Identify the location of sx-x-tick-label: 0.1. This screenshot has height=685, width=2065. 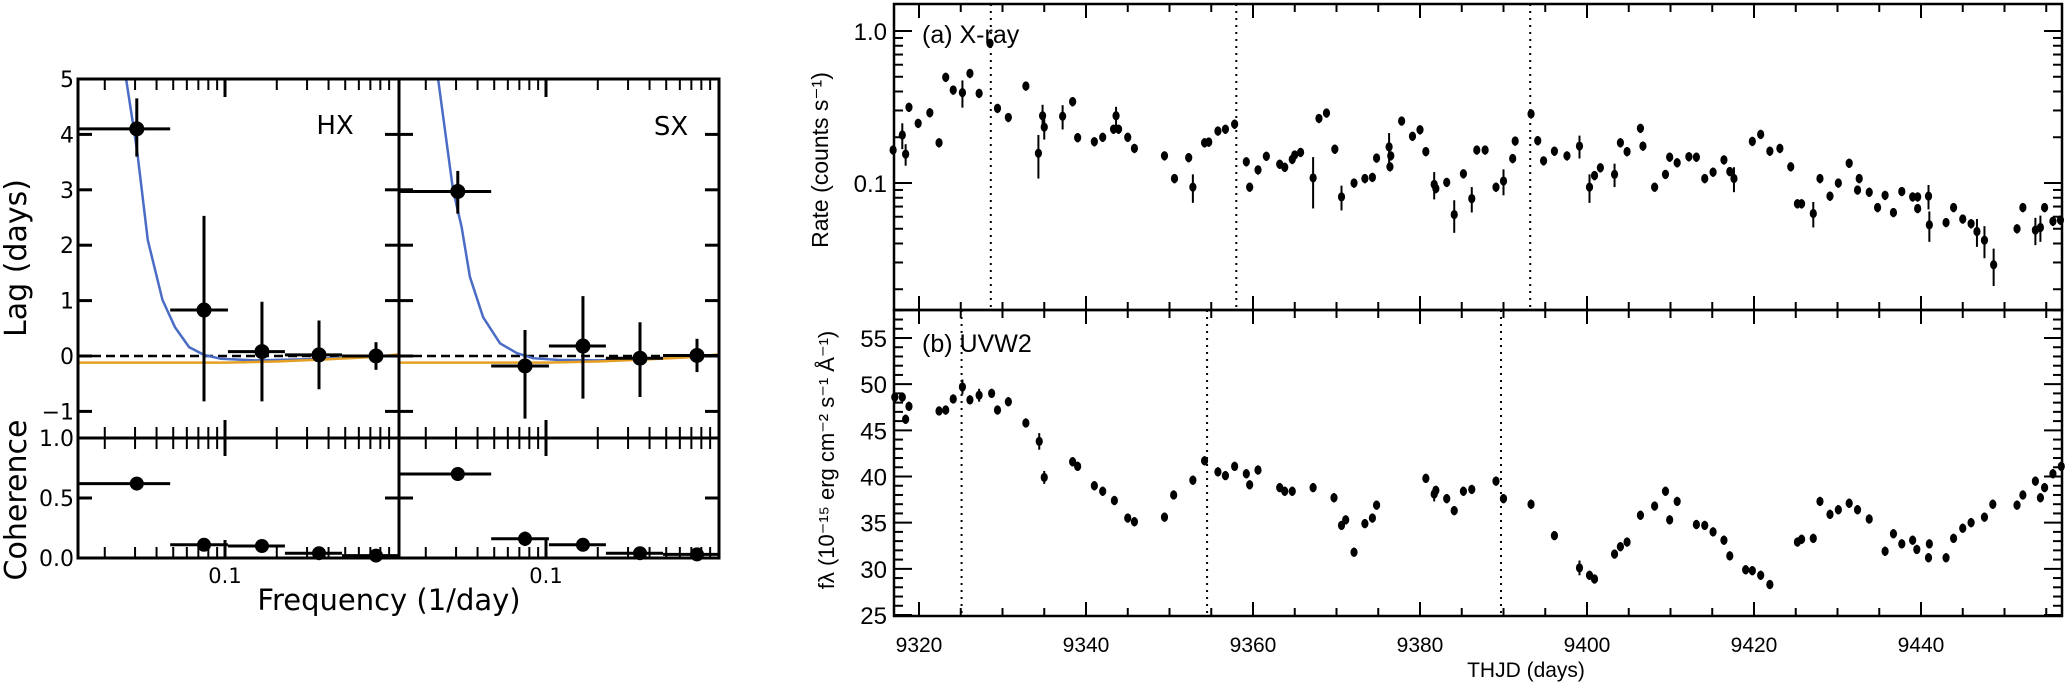
(545, 576).